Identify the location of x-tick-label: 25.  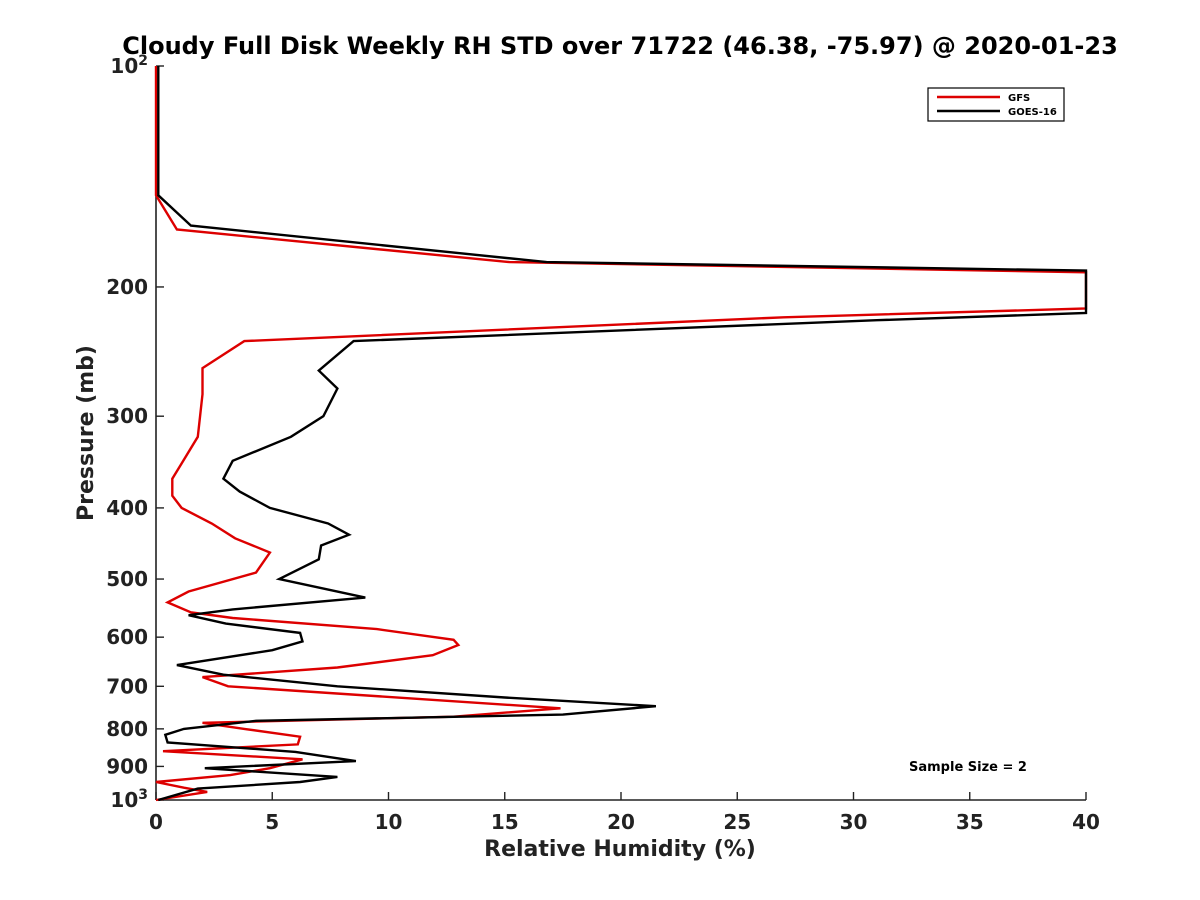
(737, 822).